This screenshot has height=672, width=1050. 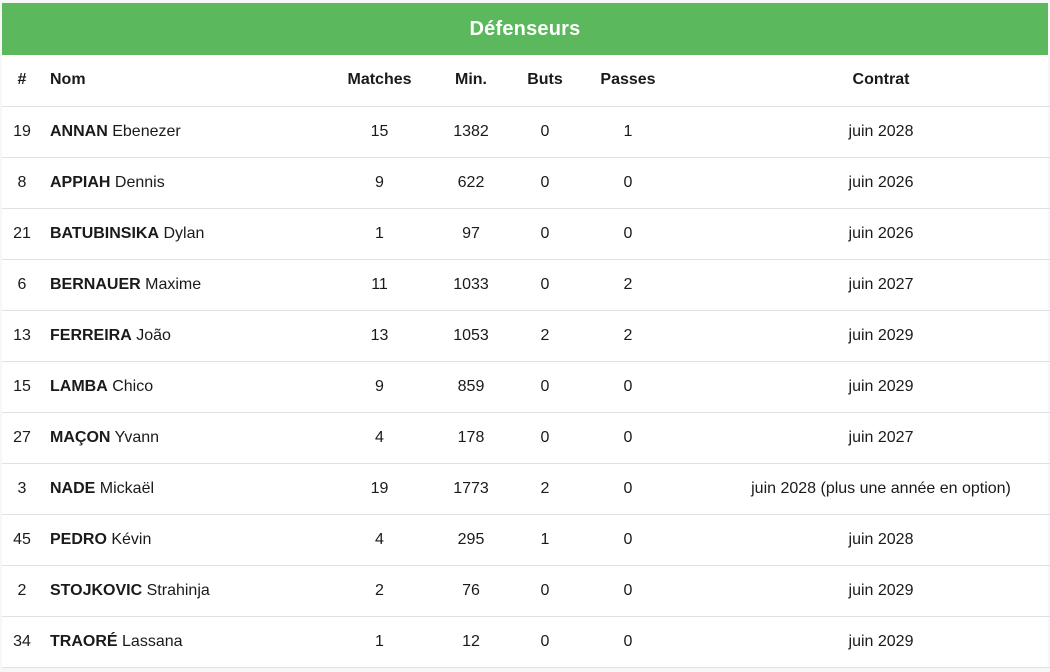 I want to click on player-number: 13, so click(x=22, y=336).